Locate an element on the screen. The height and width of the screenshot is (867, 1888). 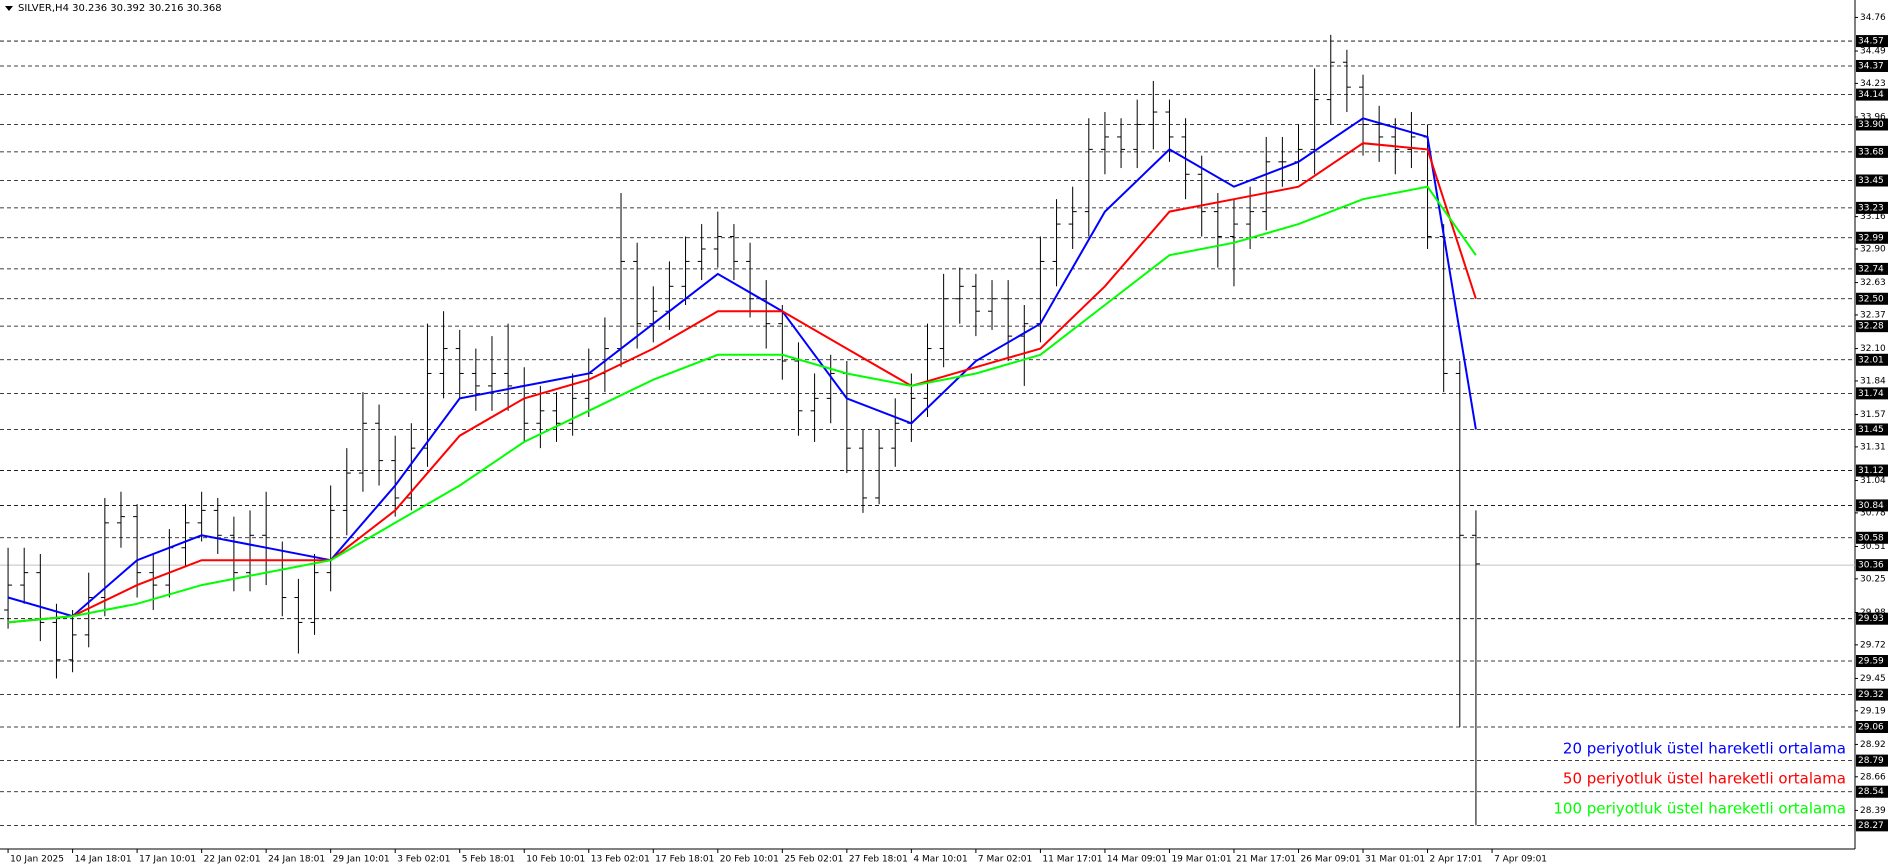
y-tick-label: 29.45 is located at coordinates (1873, 679).